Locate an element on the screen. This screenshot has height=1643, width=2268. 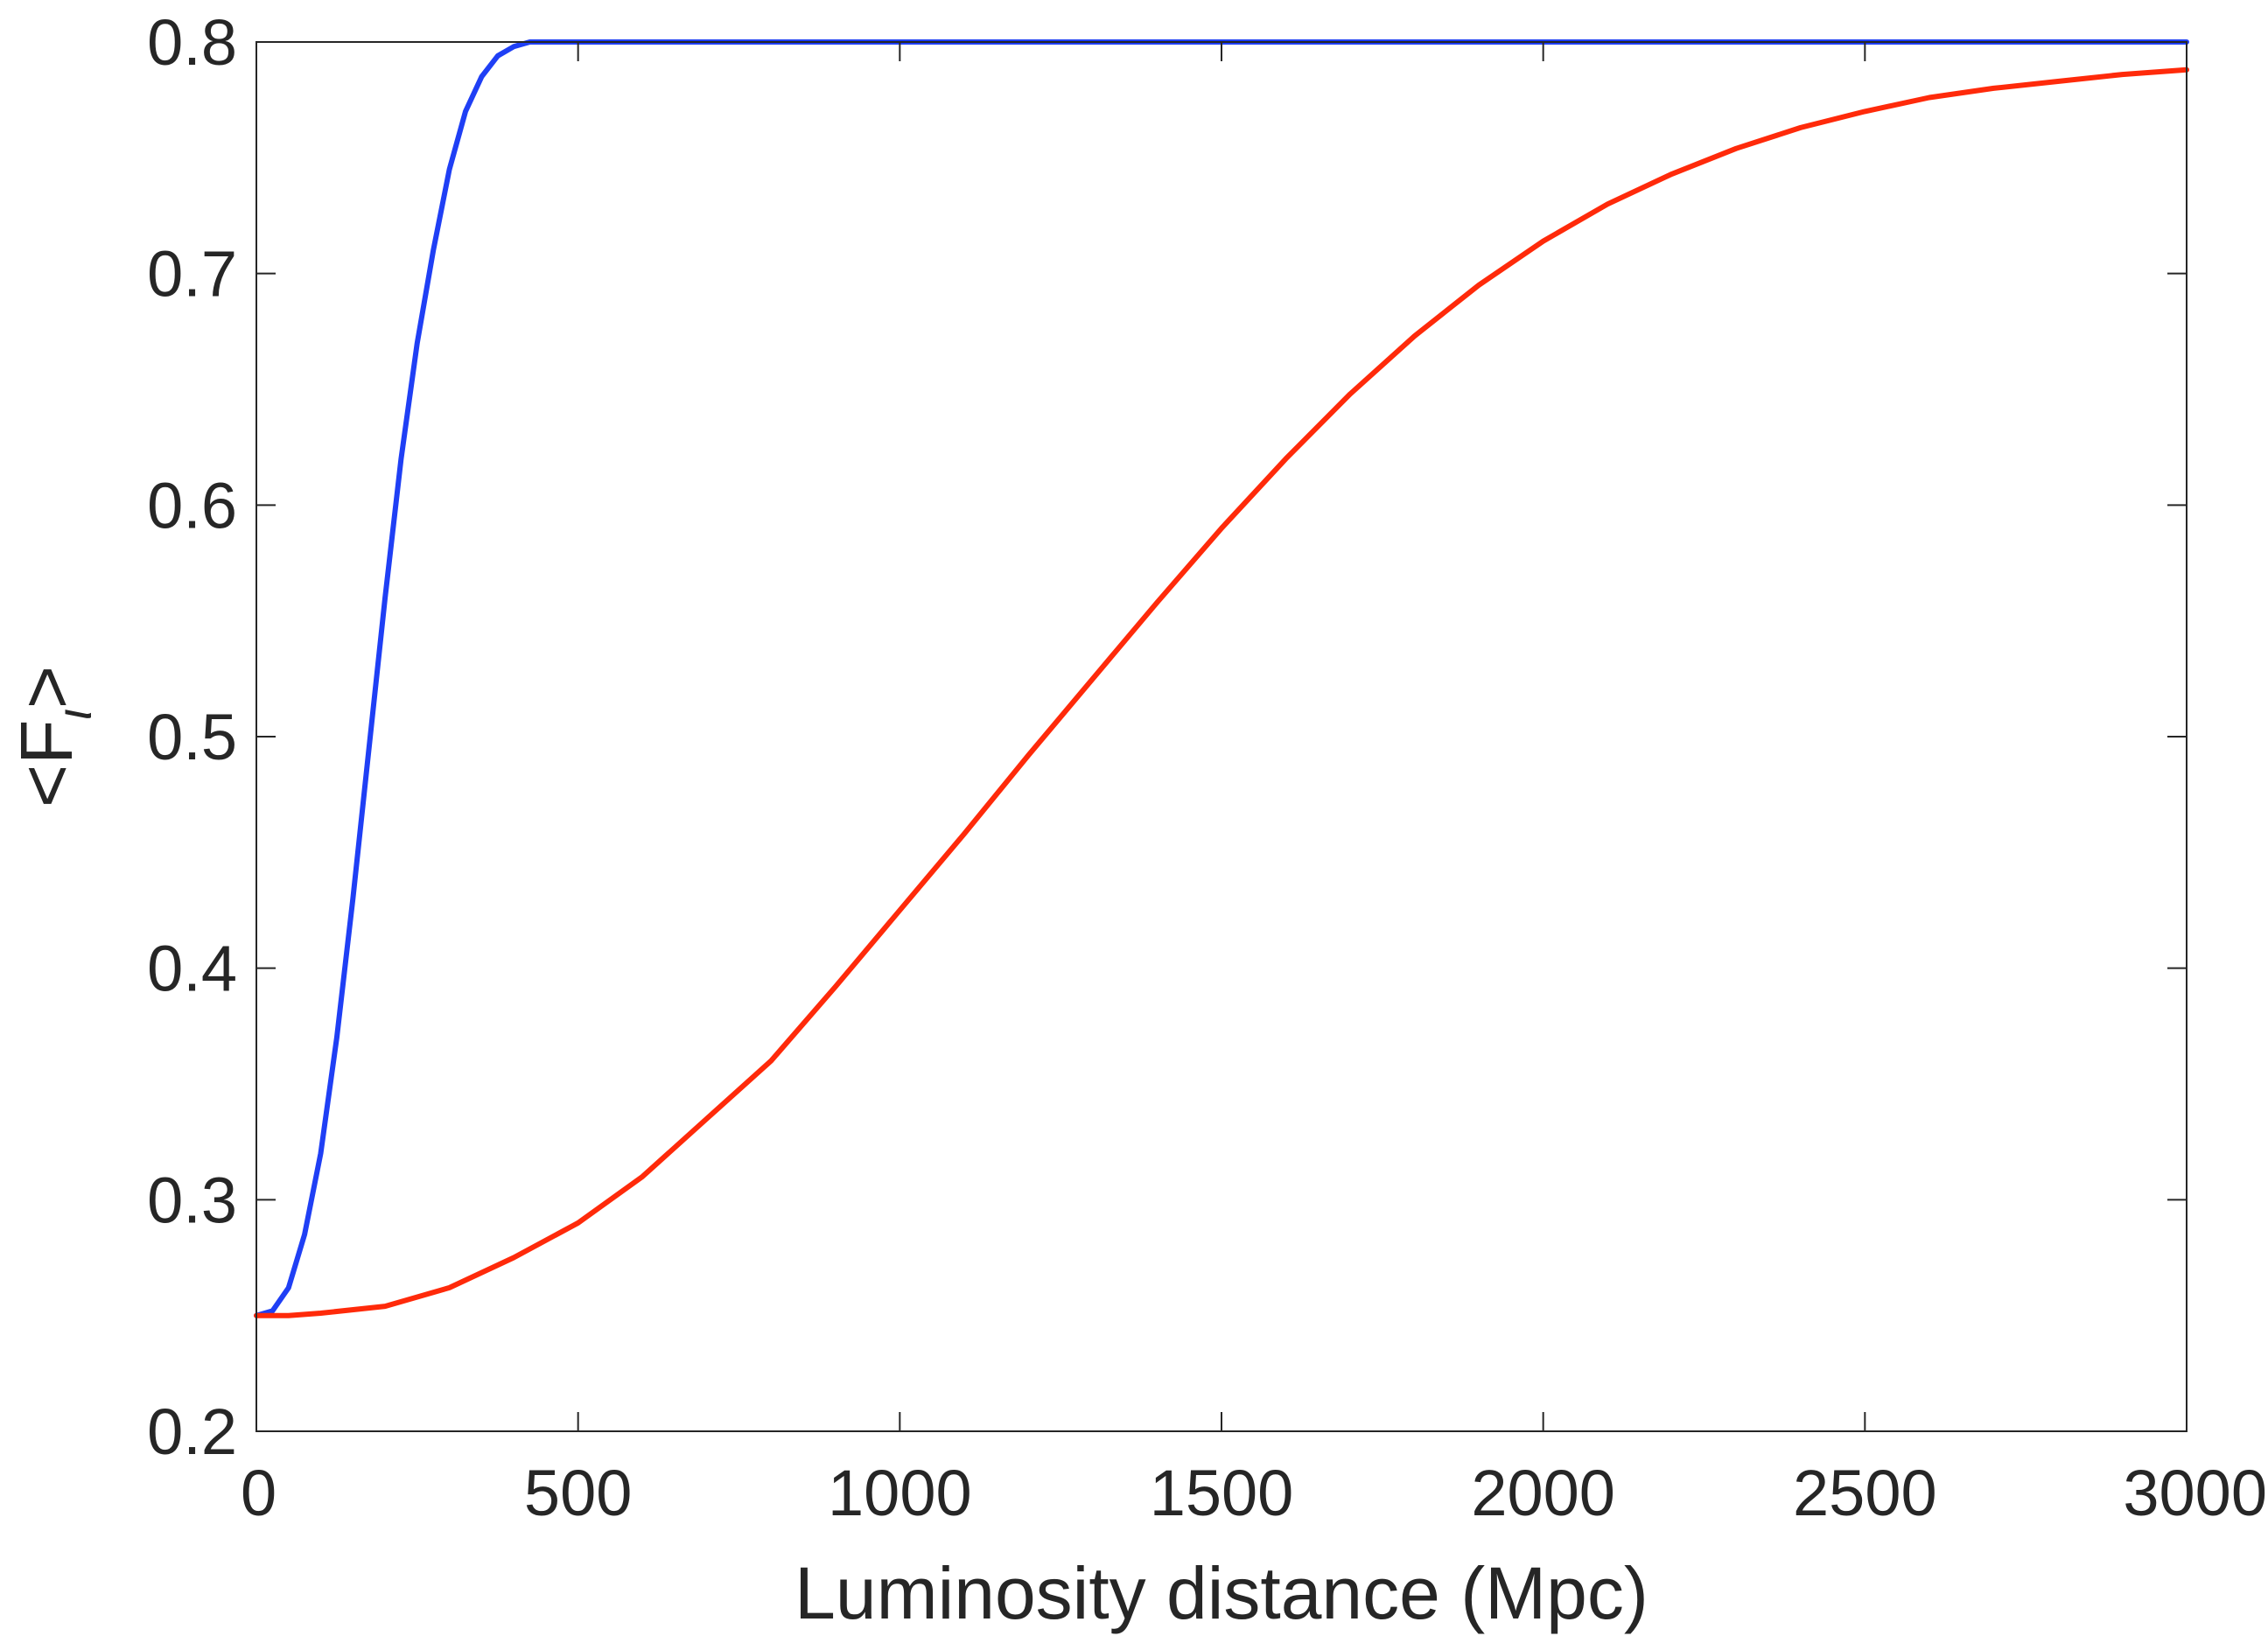
y-tick-label: 0.7 is located at coordinates (192, 274).